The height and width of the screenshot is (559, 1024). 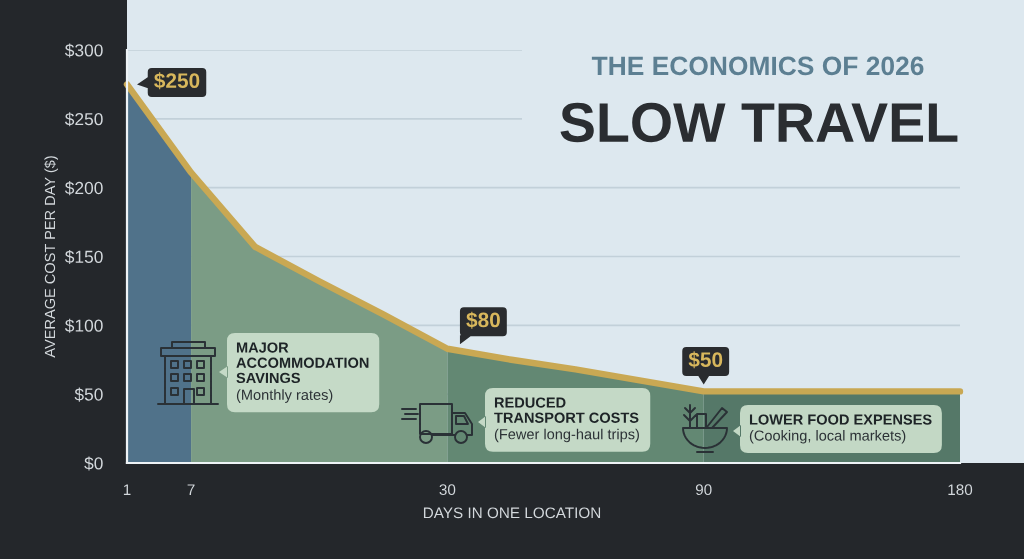 What do you see at coordinates (51, 257) in the screenshot?
I see `y-axis-title: AVERAGE COST PER DAY ($)` at bounding box center [51, 257].